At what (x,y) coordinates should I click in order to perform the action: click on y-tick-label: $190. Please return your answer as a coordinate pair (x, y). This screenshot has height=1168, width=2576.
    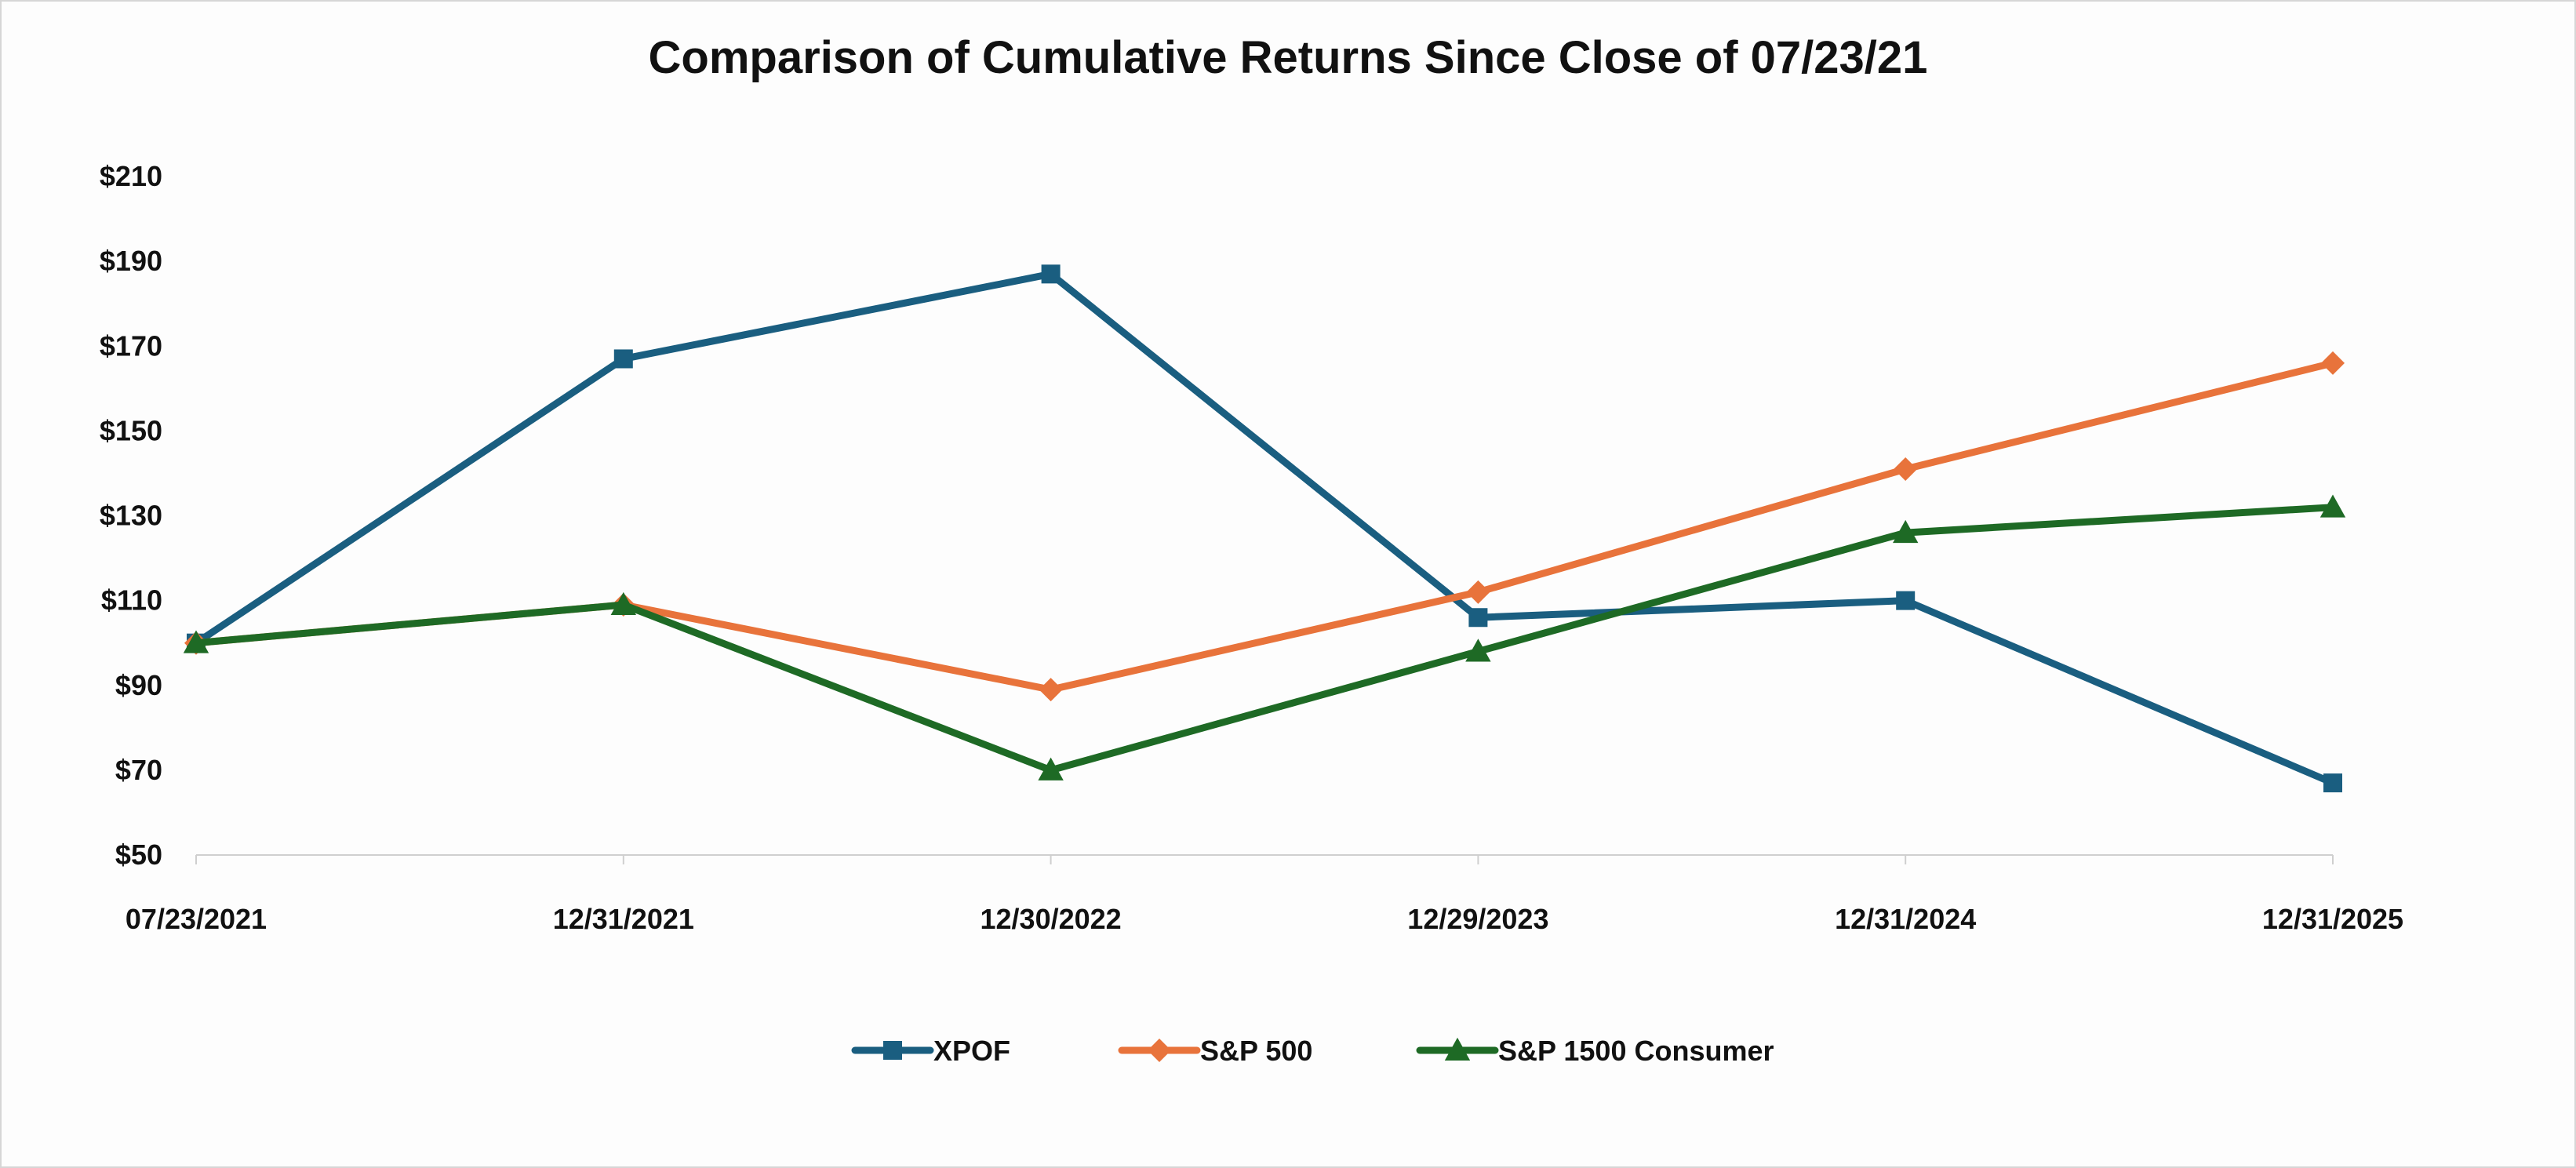
    Looking at the image, I should click on (131, 261).